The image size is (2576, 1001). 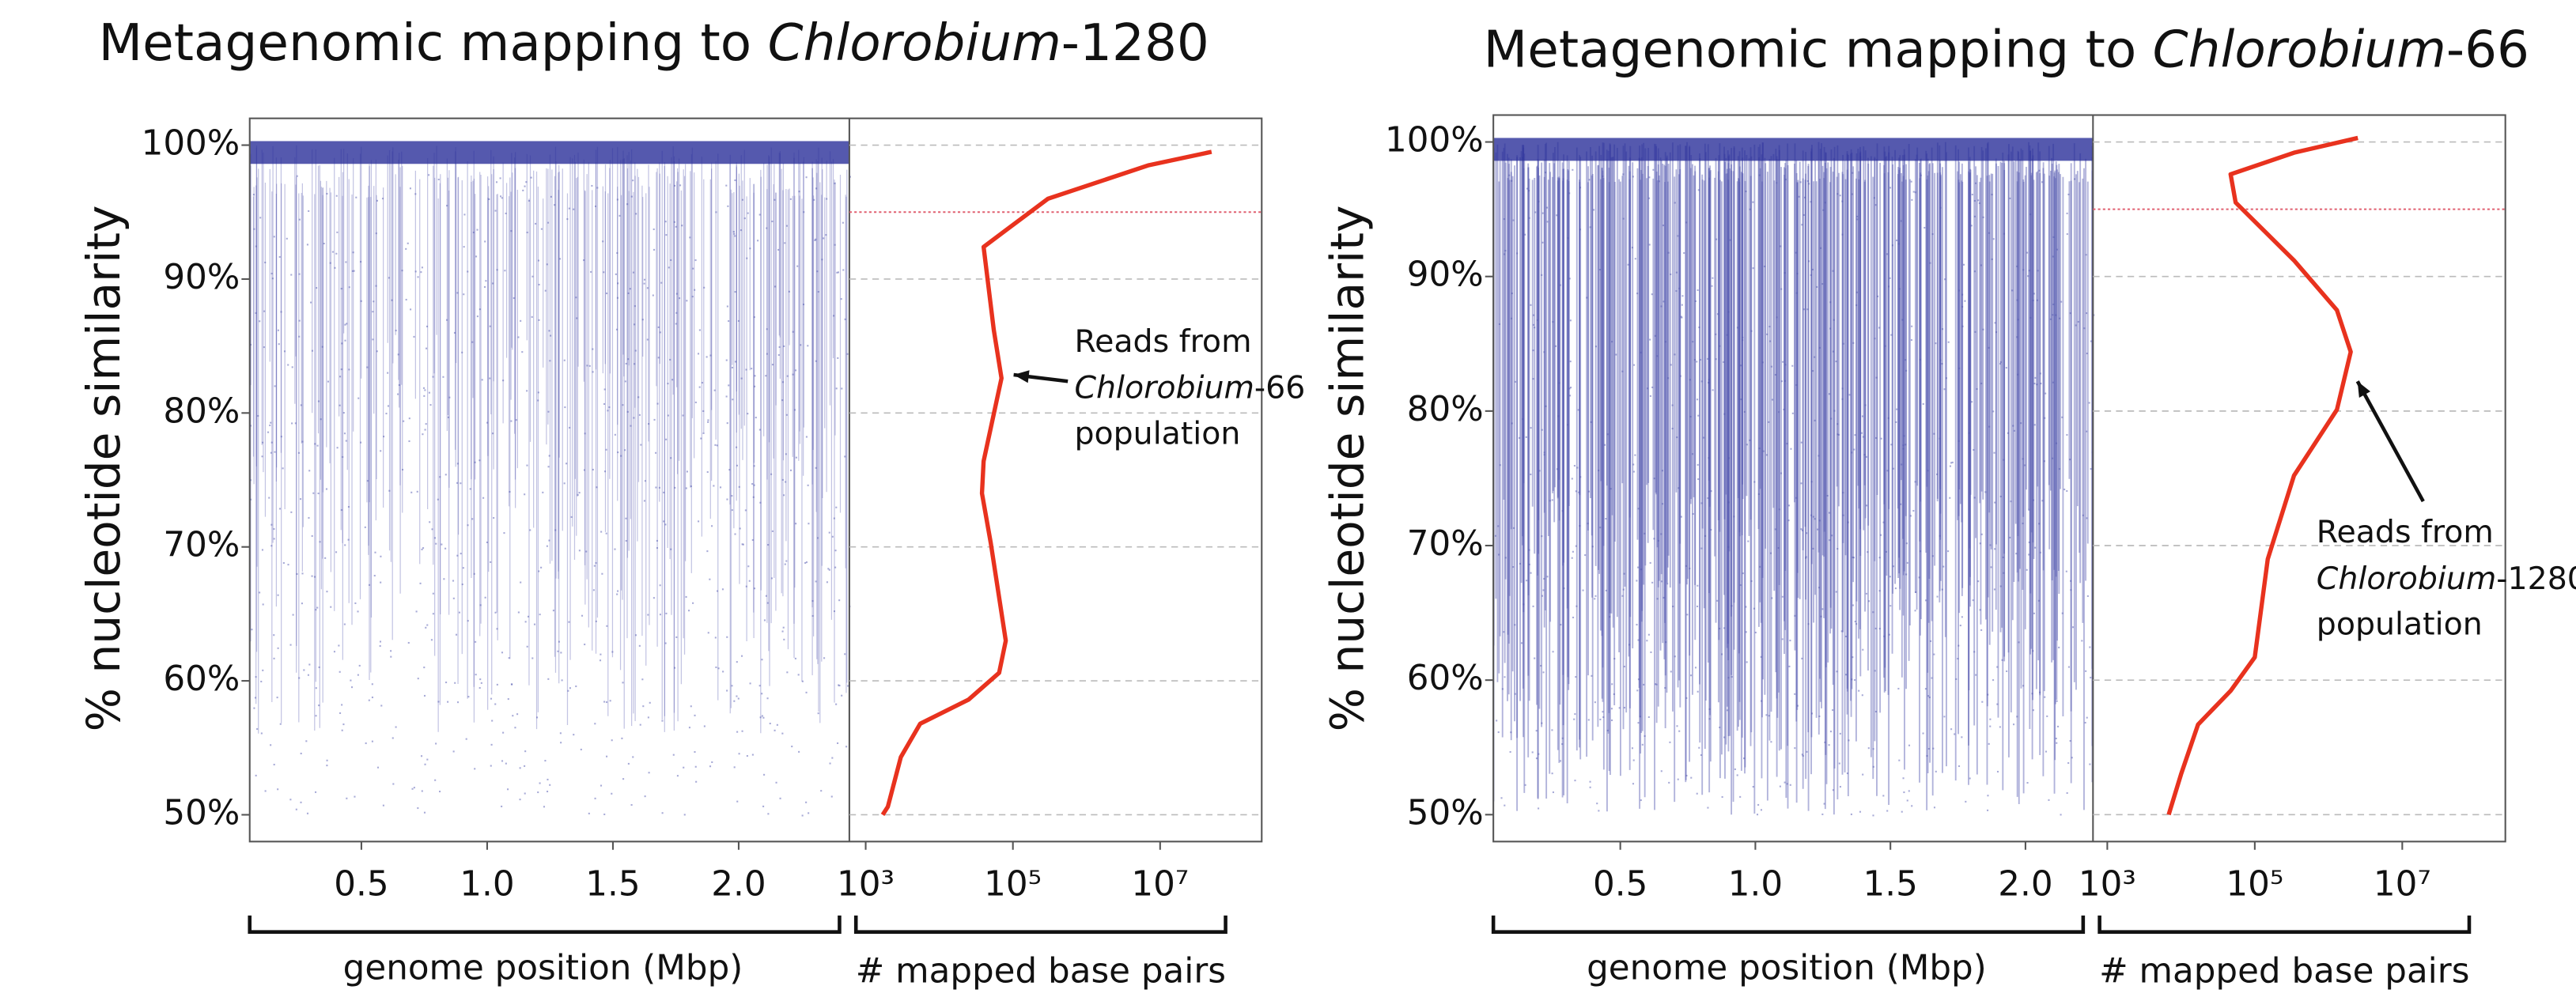 I want to click on title-part: Metagenomic mapping to, so click(x=1819, y=50).